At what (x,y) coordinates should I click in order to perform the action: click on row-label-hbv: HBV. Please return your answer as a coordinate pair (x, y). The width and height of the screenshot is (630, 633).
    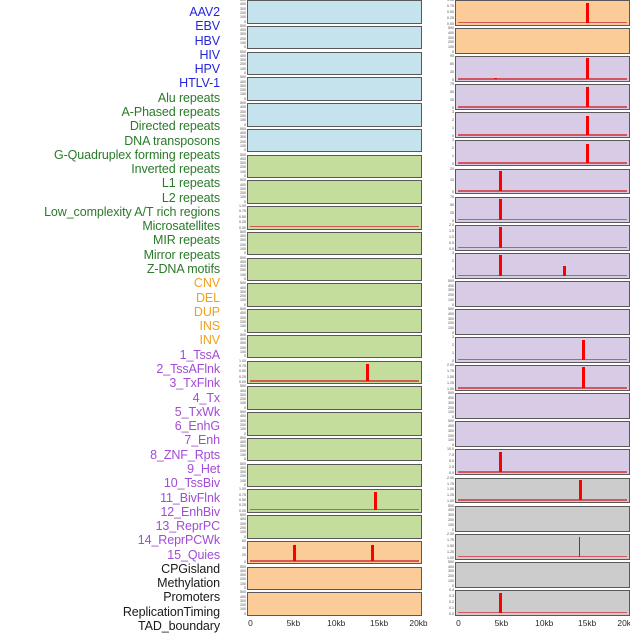
    Looking at the image, I should click on (207, 40).